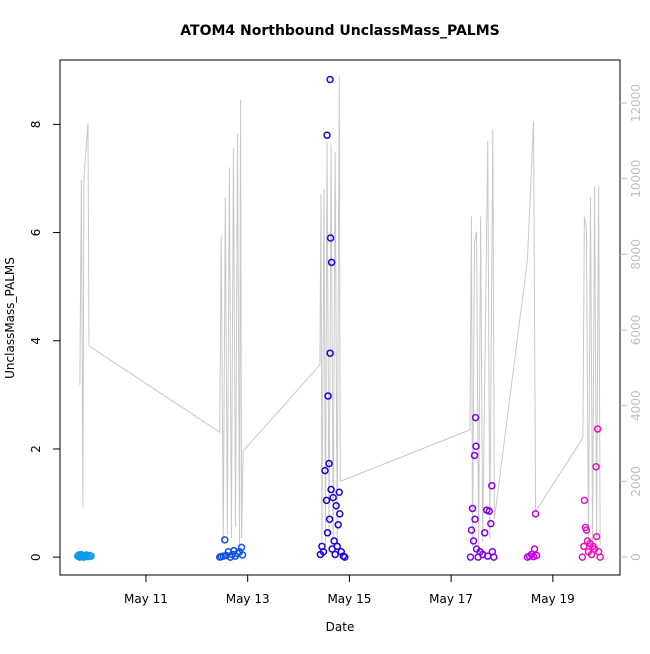 This screenshot has width=650, height=654. Describe the element at coordinates (349, 599) in the screenshot. I see `x-tick-label: May 15` at that location.